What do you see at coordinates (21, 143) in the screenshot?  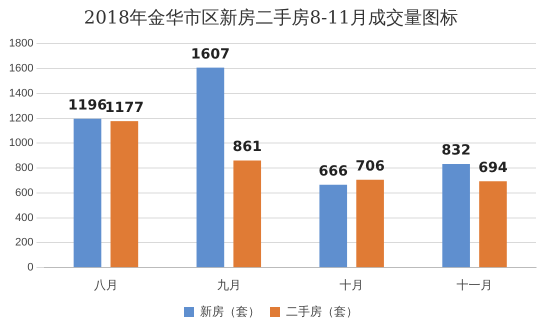 I see `y-tick-label: 1000` at bounding box center [21, 143].